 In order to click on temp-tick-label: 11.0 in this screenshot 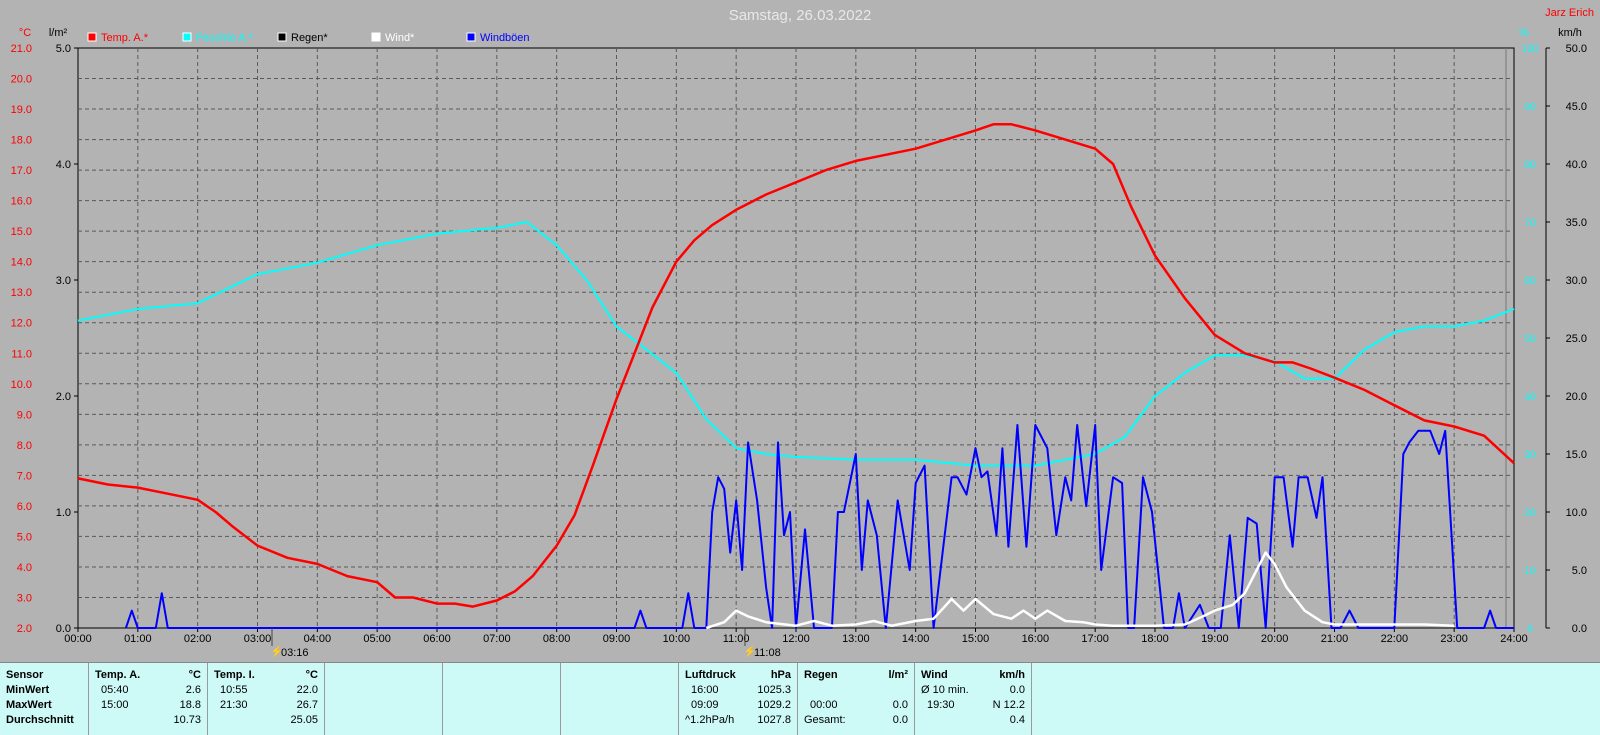, I will do `click(21, 354)`.